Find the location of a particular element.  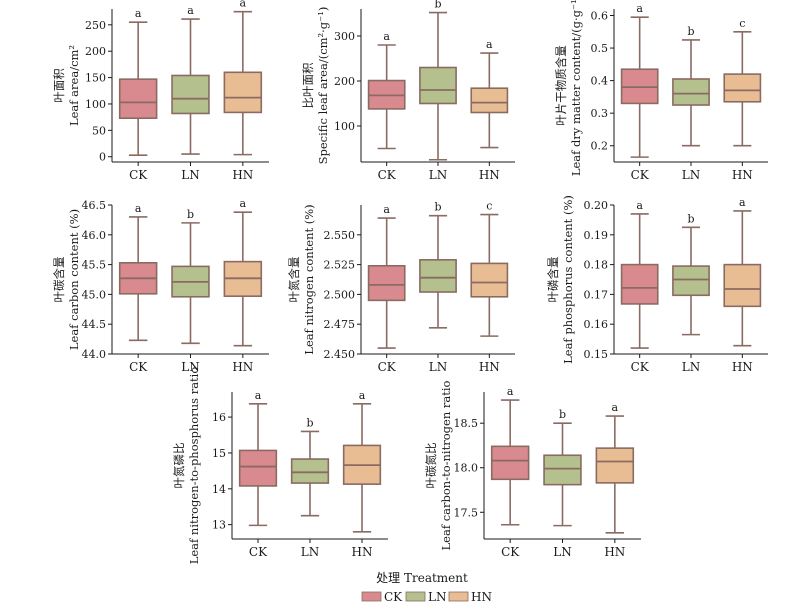

legend-label-hn: HN is located at coordinates (481, 597).